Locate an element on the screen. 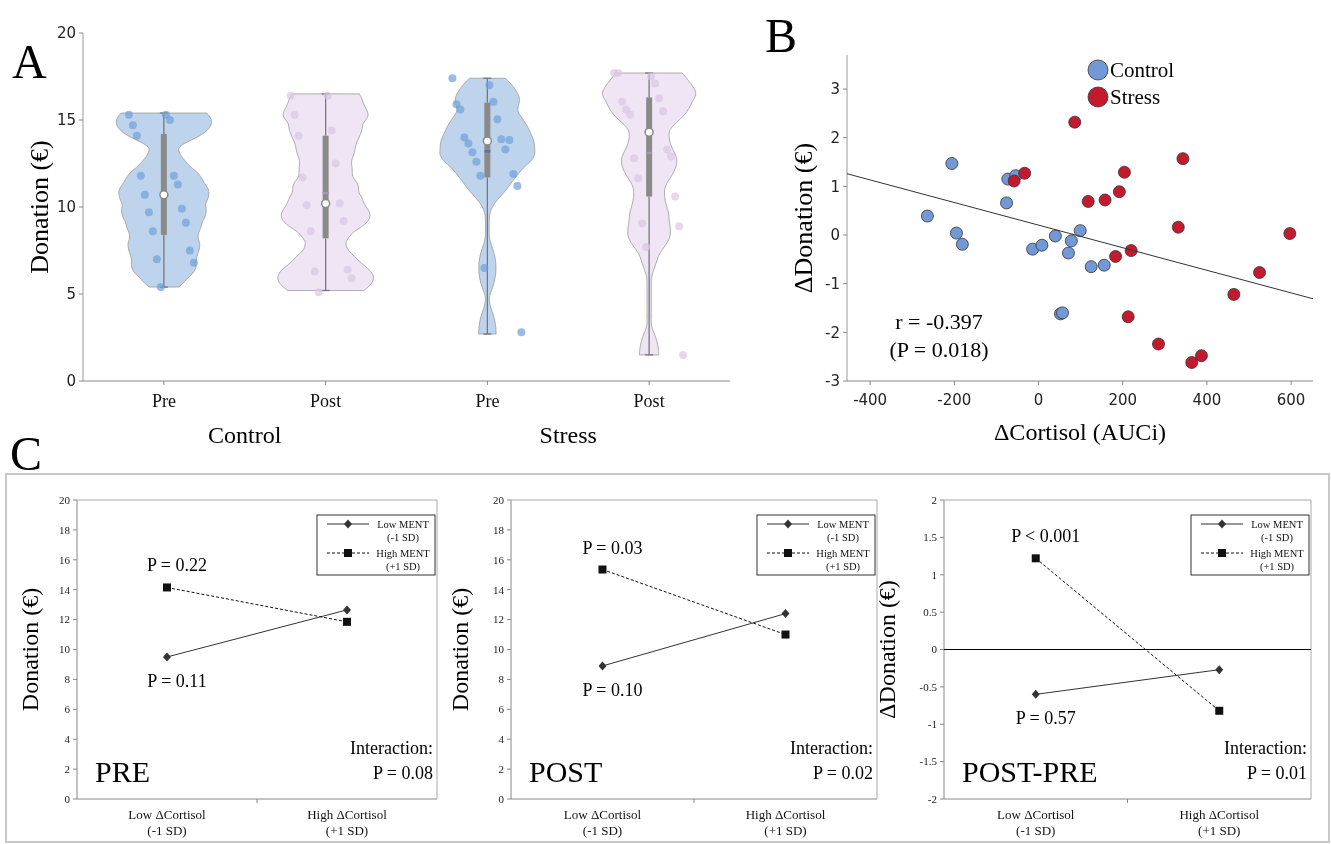 The height and width of the screenshot is (844, 1331). annotation: POST-PRE is located at coordinates (1030, 771).